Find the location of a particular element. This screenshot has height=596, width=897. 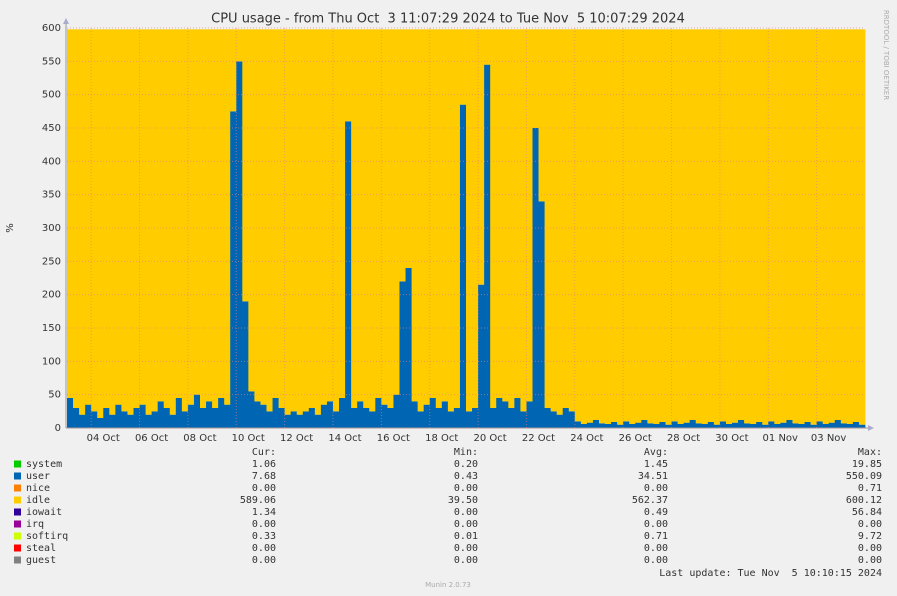

legend-value: 1.06 is located at coordinates (264, 464).